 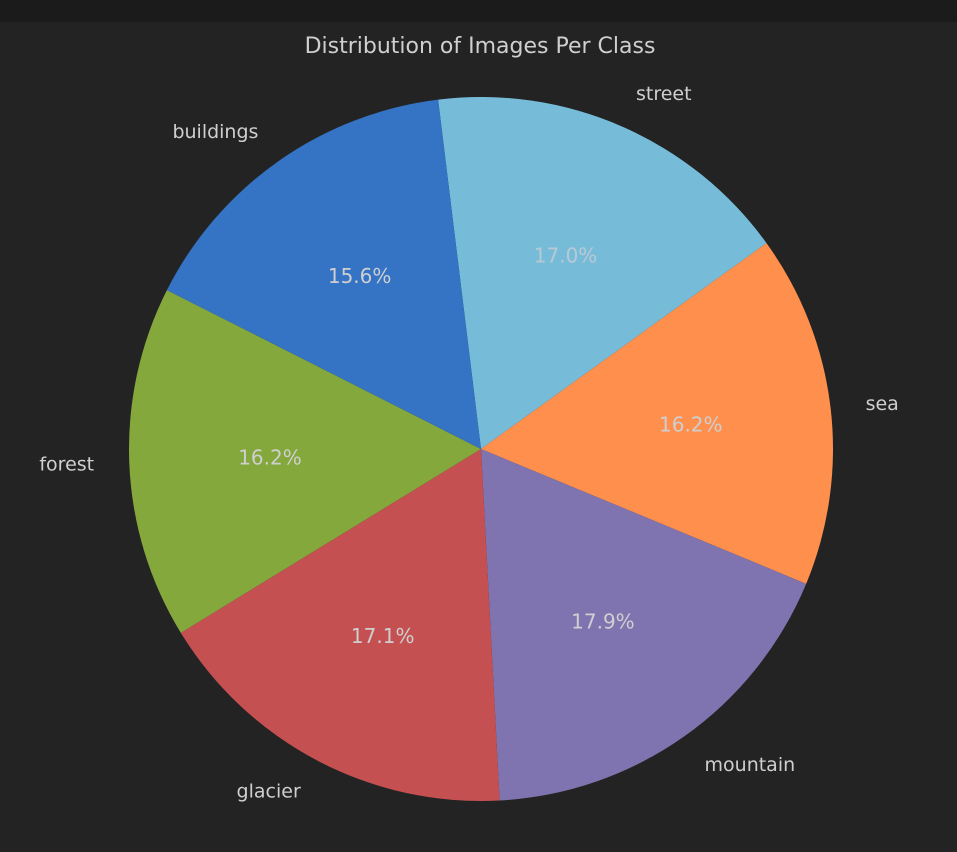 What do you see at coordinates (340, 625) in the screenshot?
I see `pie-slice-glacier` at bounding box center [340, 625].